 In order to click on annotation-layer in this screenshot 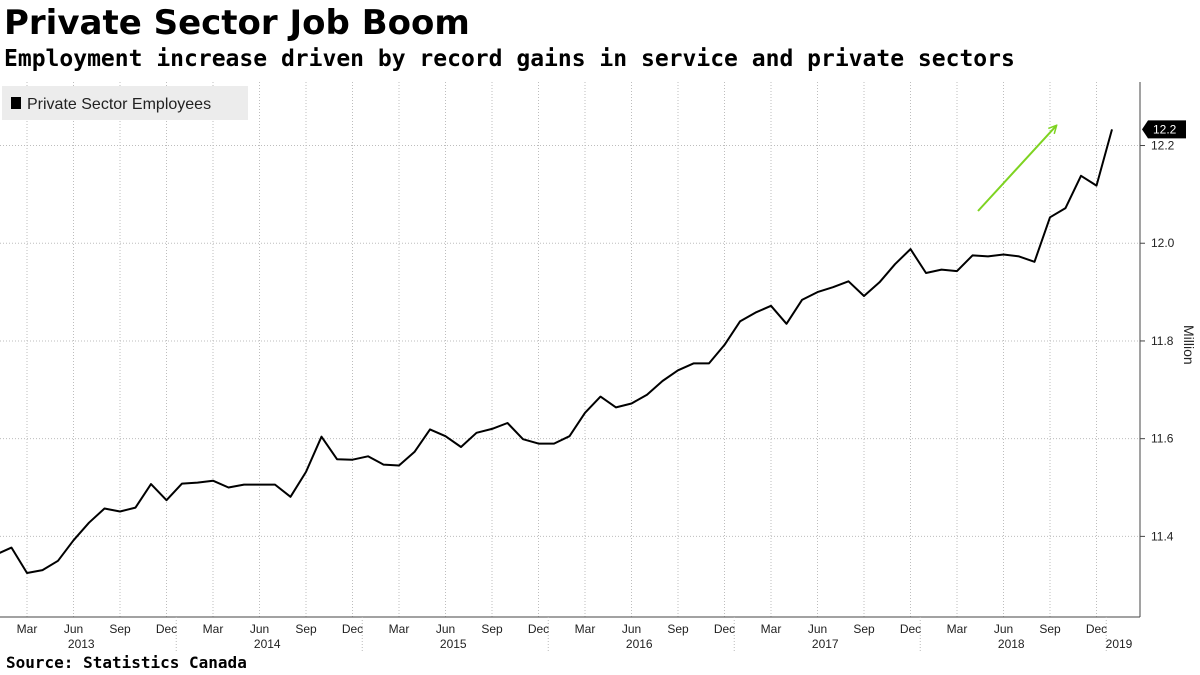, I will do `click(1016, 169)`.